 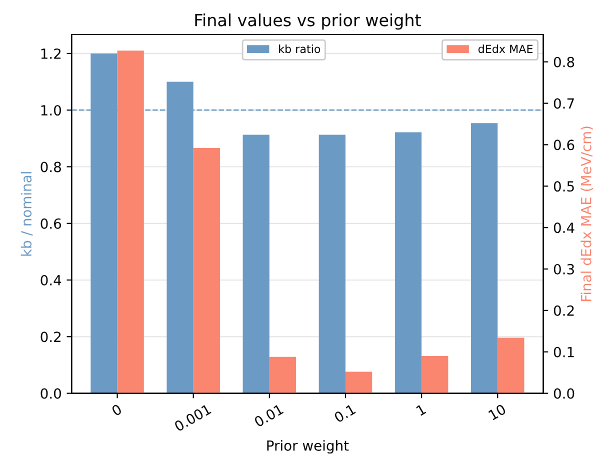 I want to click on y2-tick-label: 0.6, so click(x=564, y=145).